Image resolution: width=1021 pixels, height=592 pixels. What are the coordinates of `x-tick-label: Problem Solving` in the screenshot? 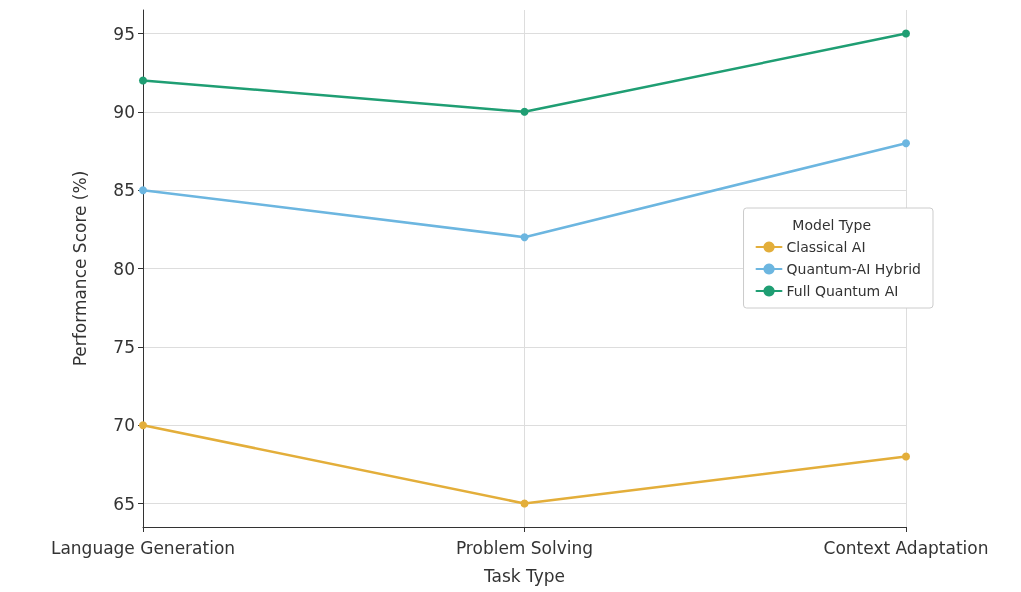 It's located at (524, 547).